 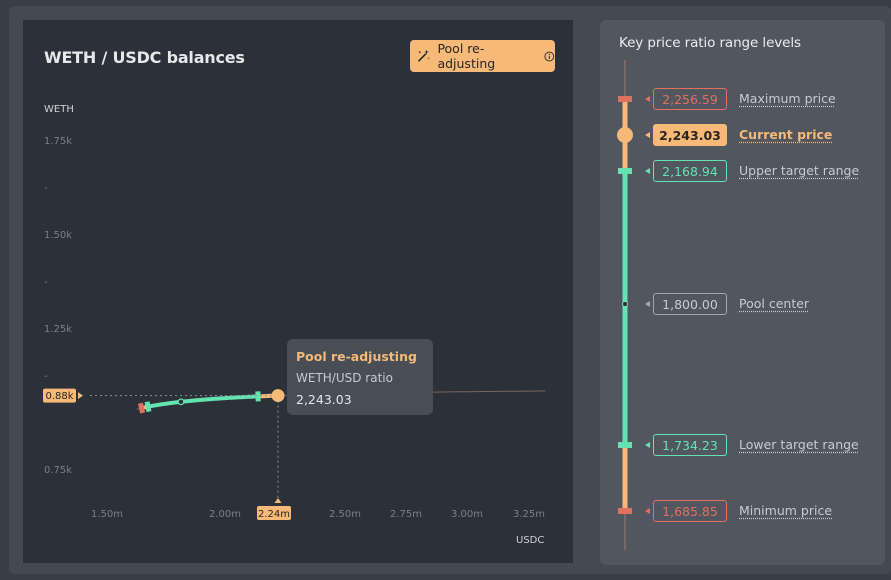 I want to click on current-y-badge-arrow, so click(x=80, y=396).